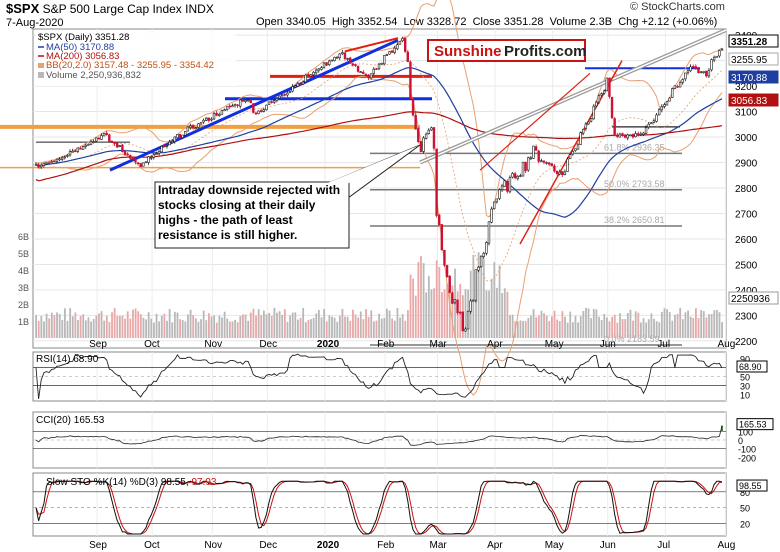 Image resolution: width=780 pixels, height=552 pixels. Describe the element at coordinates (746, 265) in the screenshot. I see `price-tick-label: 2500` at that location.